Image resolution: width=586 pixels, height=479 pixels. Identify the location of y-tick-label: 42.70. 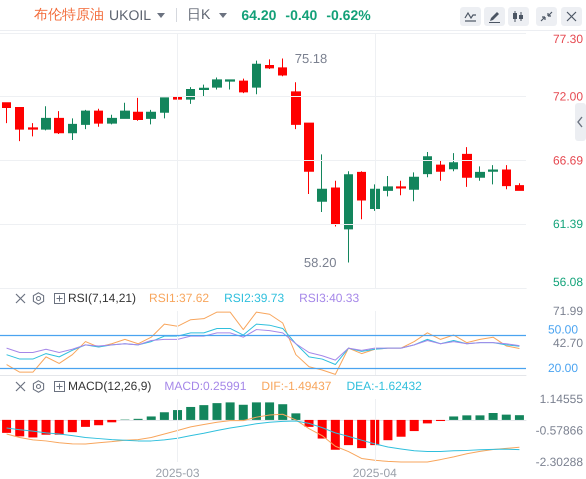
(568, 343).